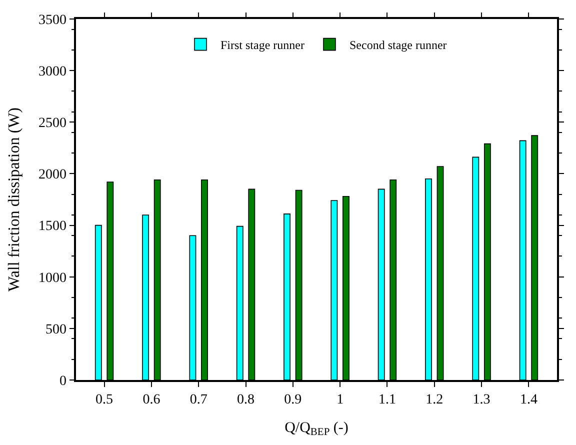 The width and height of the screenshot is (576, 445). What do you see at coordinates (52, 278) in the screenshot?
I see `y-tick-label: 1000` at bounding box center [52, 278].